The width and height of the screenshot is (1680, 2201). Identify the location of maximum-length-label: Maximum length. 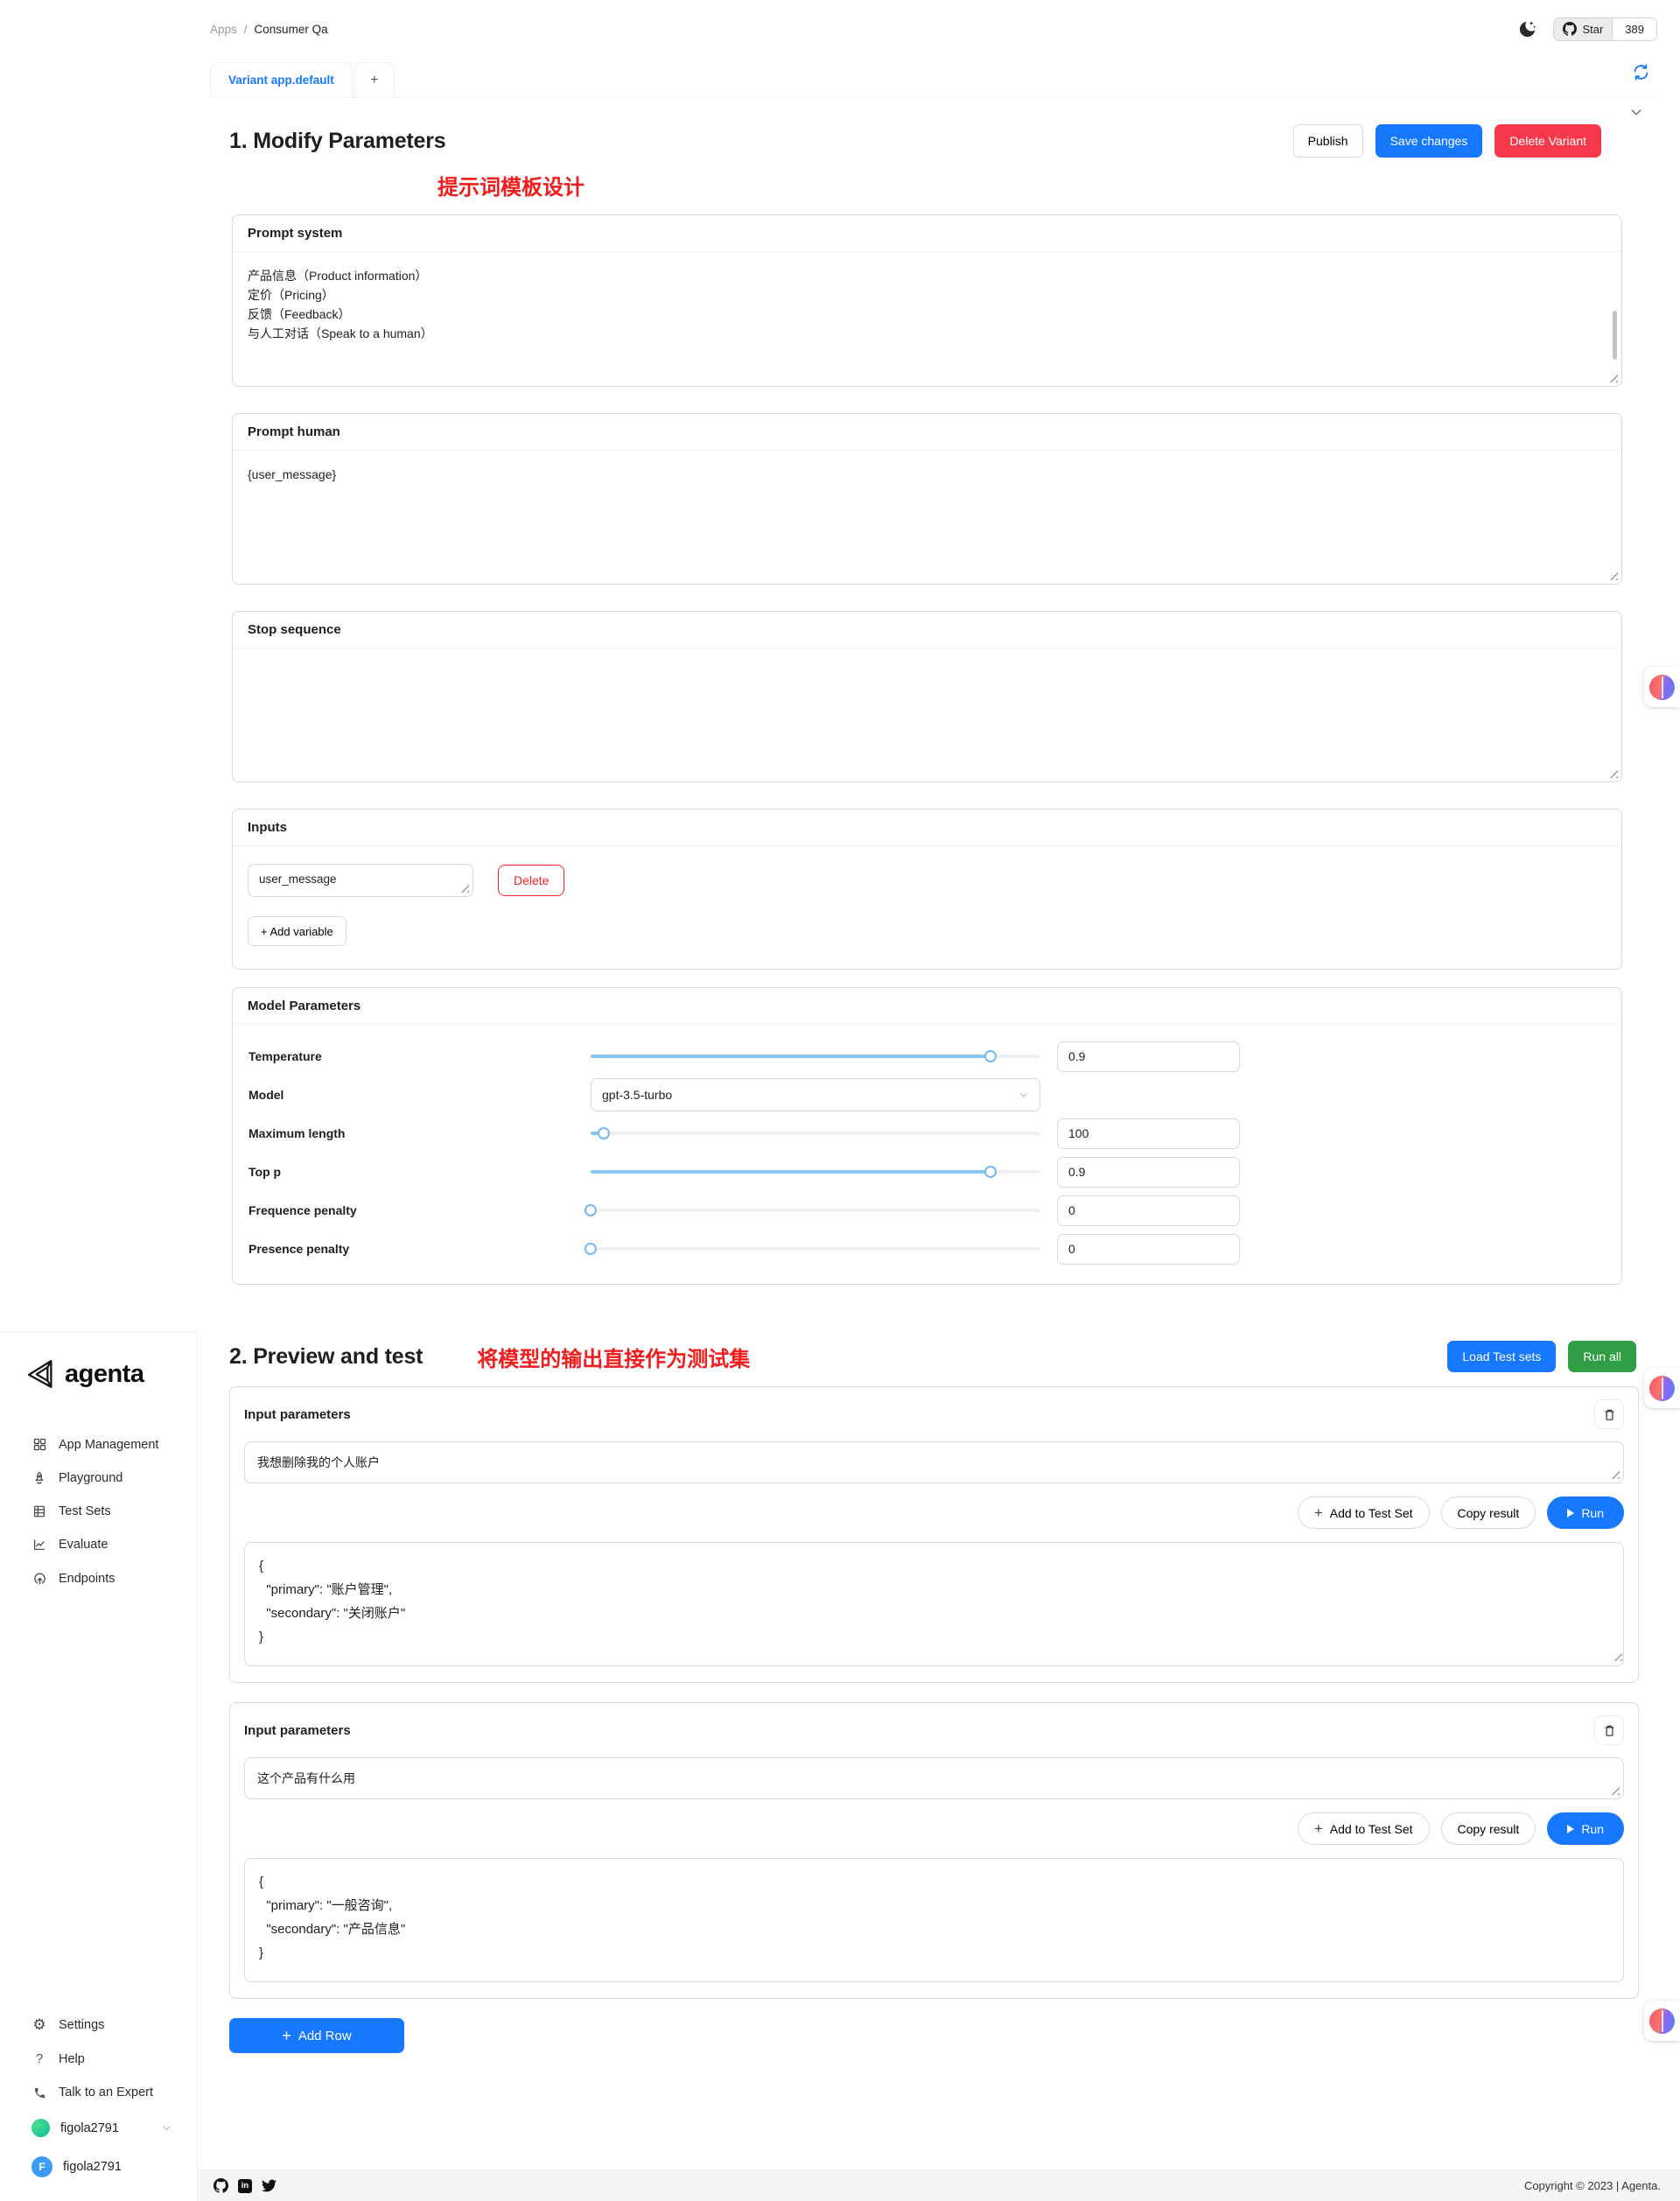
(297, 1133).